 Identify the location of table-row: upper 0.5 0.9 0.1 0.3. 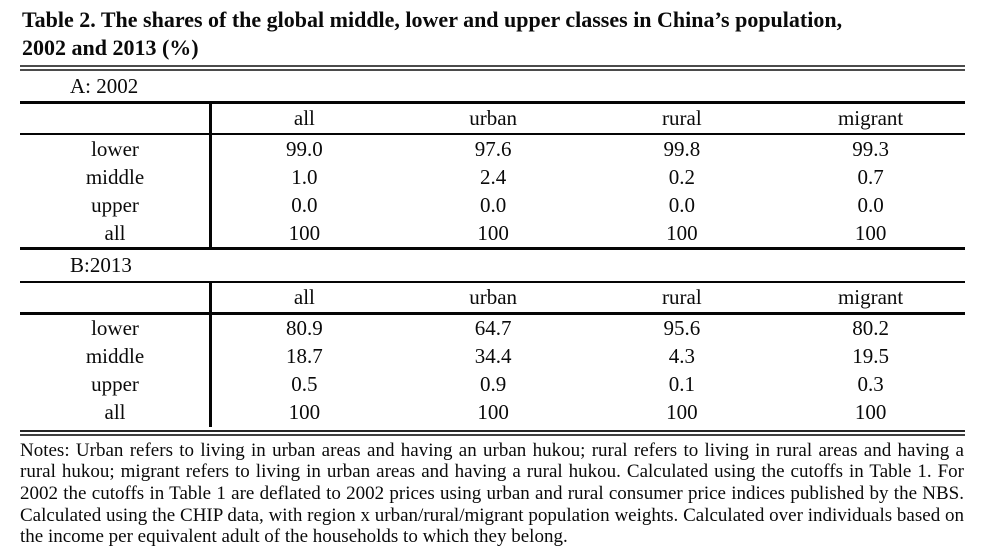
(492, 385).